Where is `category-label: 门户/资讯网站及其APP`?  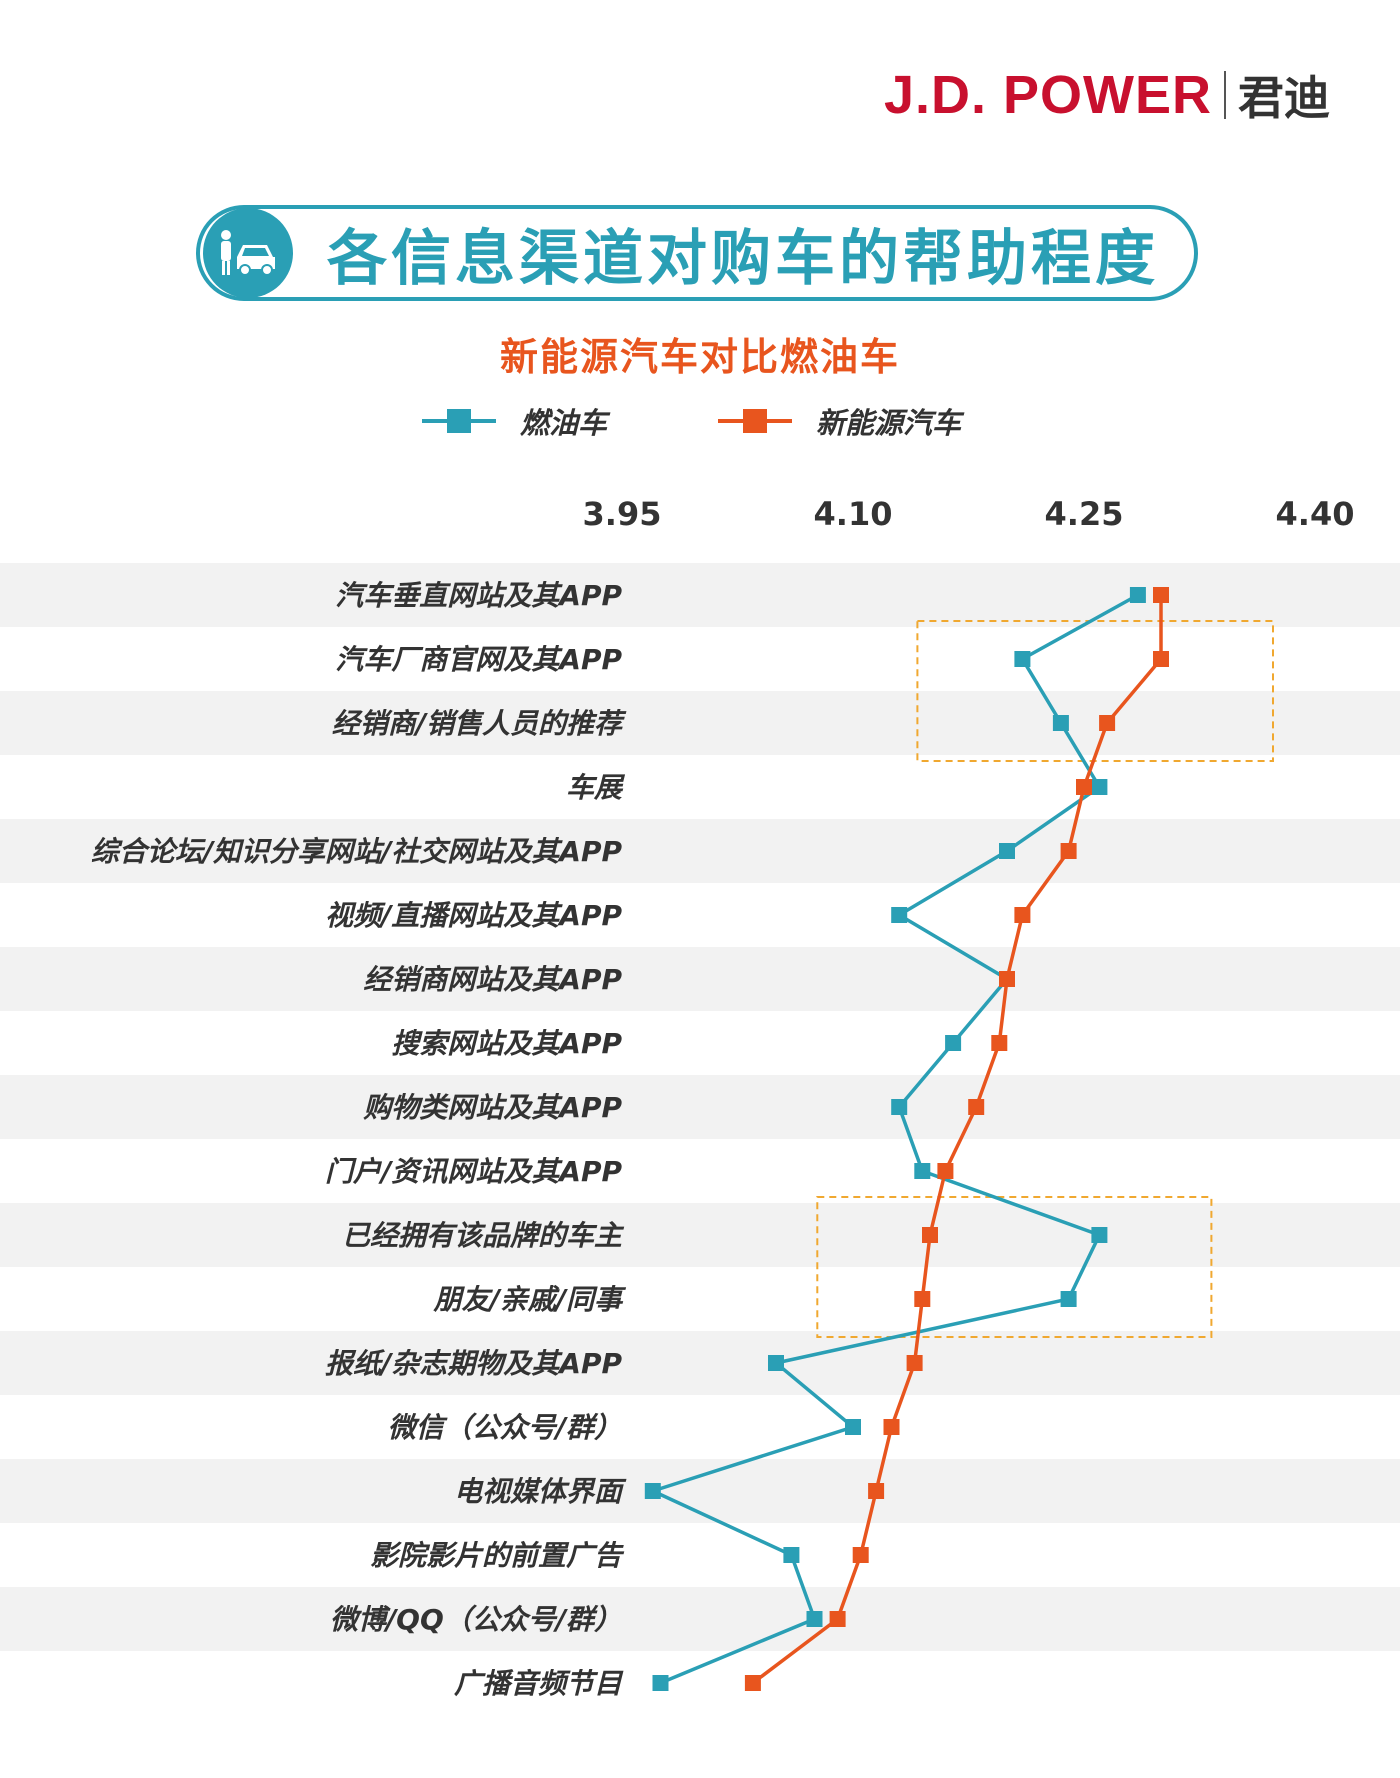
category-label: 门户/资讯网站及其APP is located at coordinates (473, 1171).